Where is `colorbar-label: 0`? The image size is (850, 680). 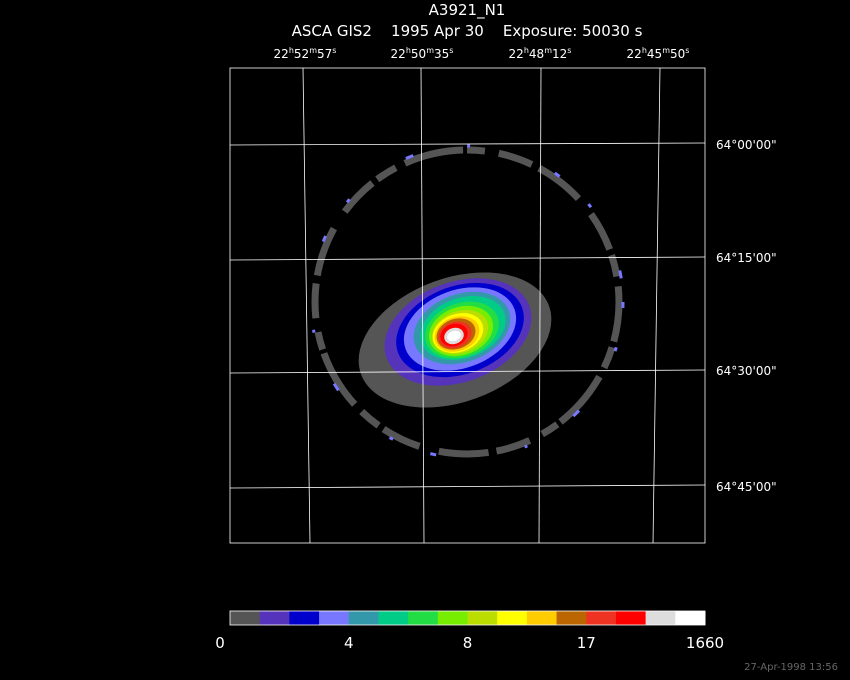 colorbar-label: 0 is located at coordinates (220, 643).